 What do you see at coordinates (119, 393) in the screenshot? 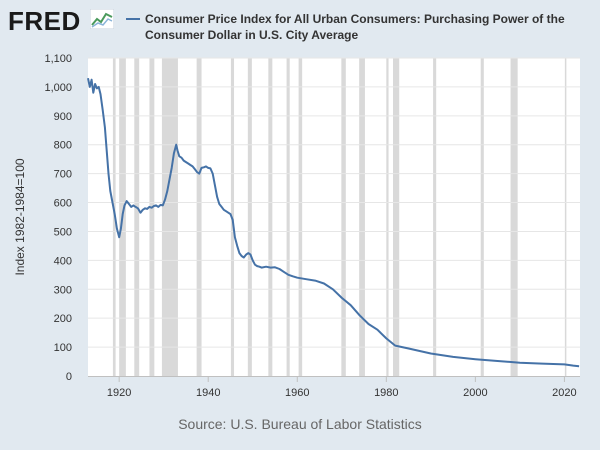
I see `x-tick-label: 1920` at bounding box center [119, 393].